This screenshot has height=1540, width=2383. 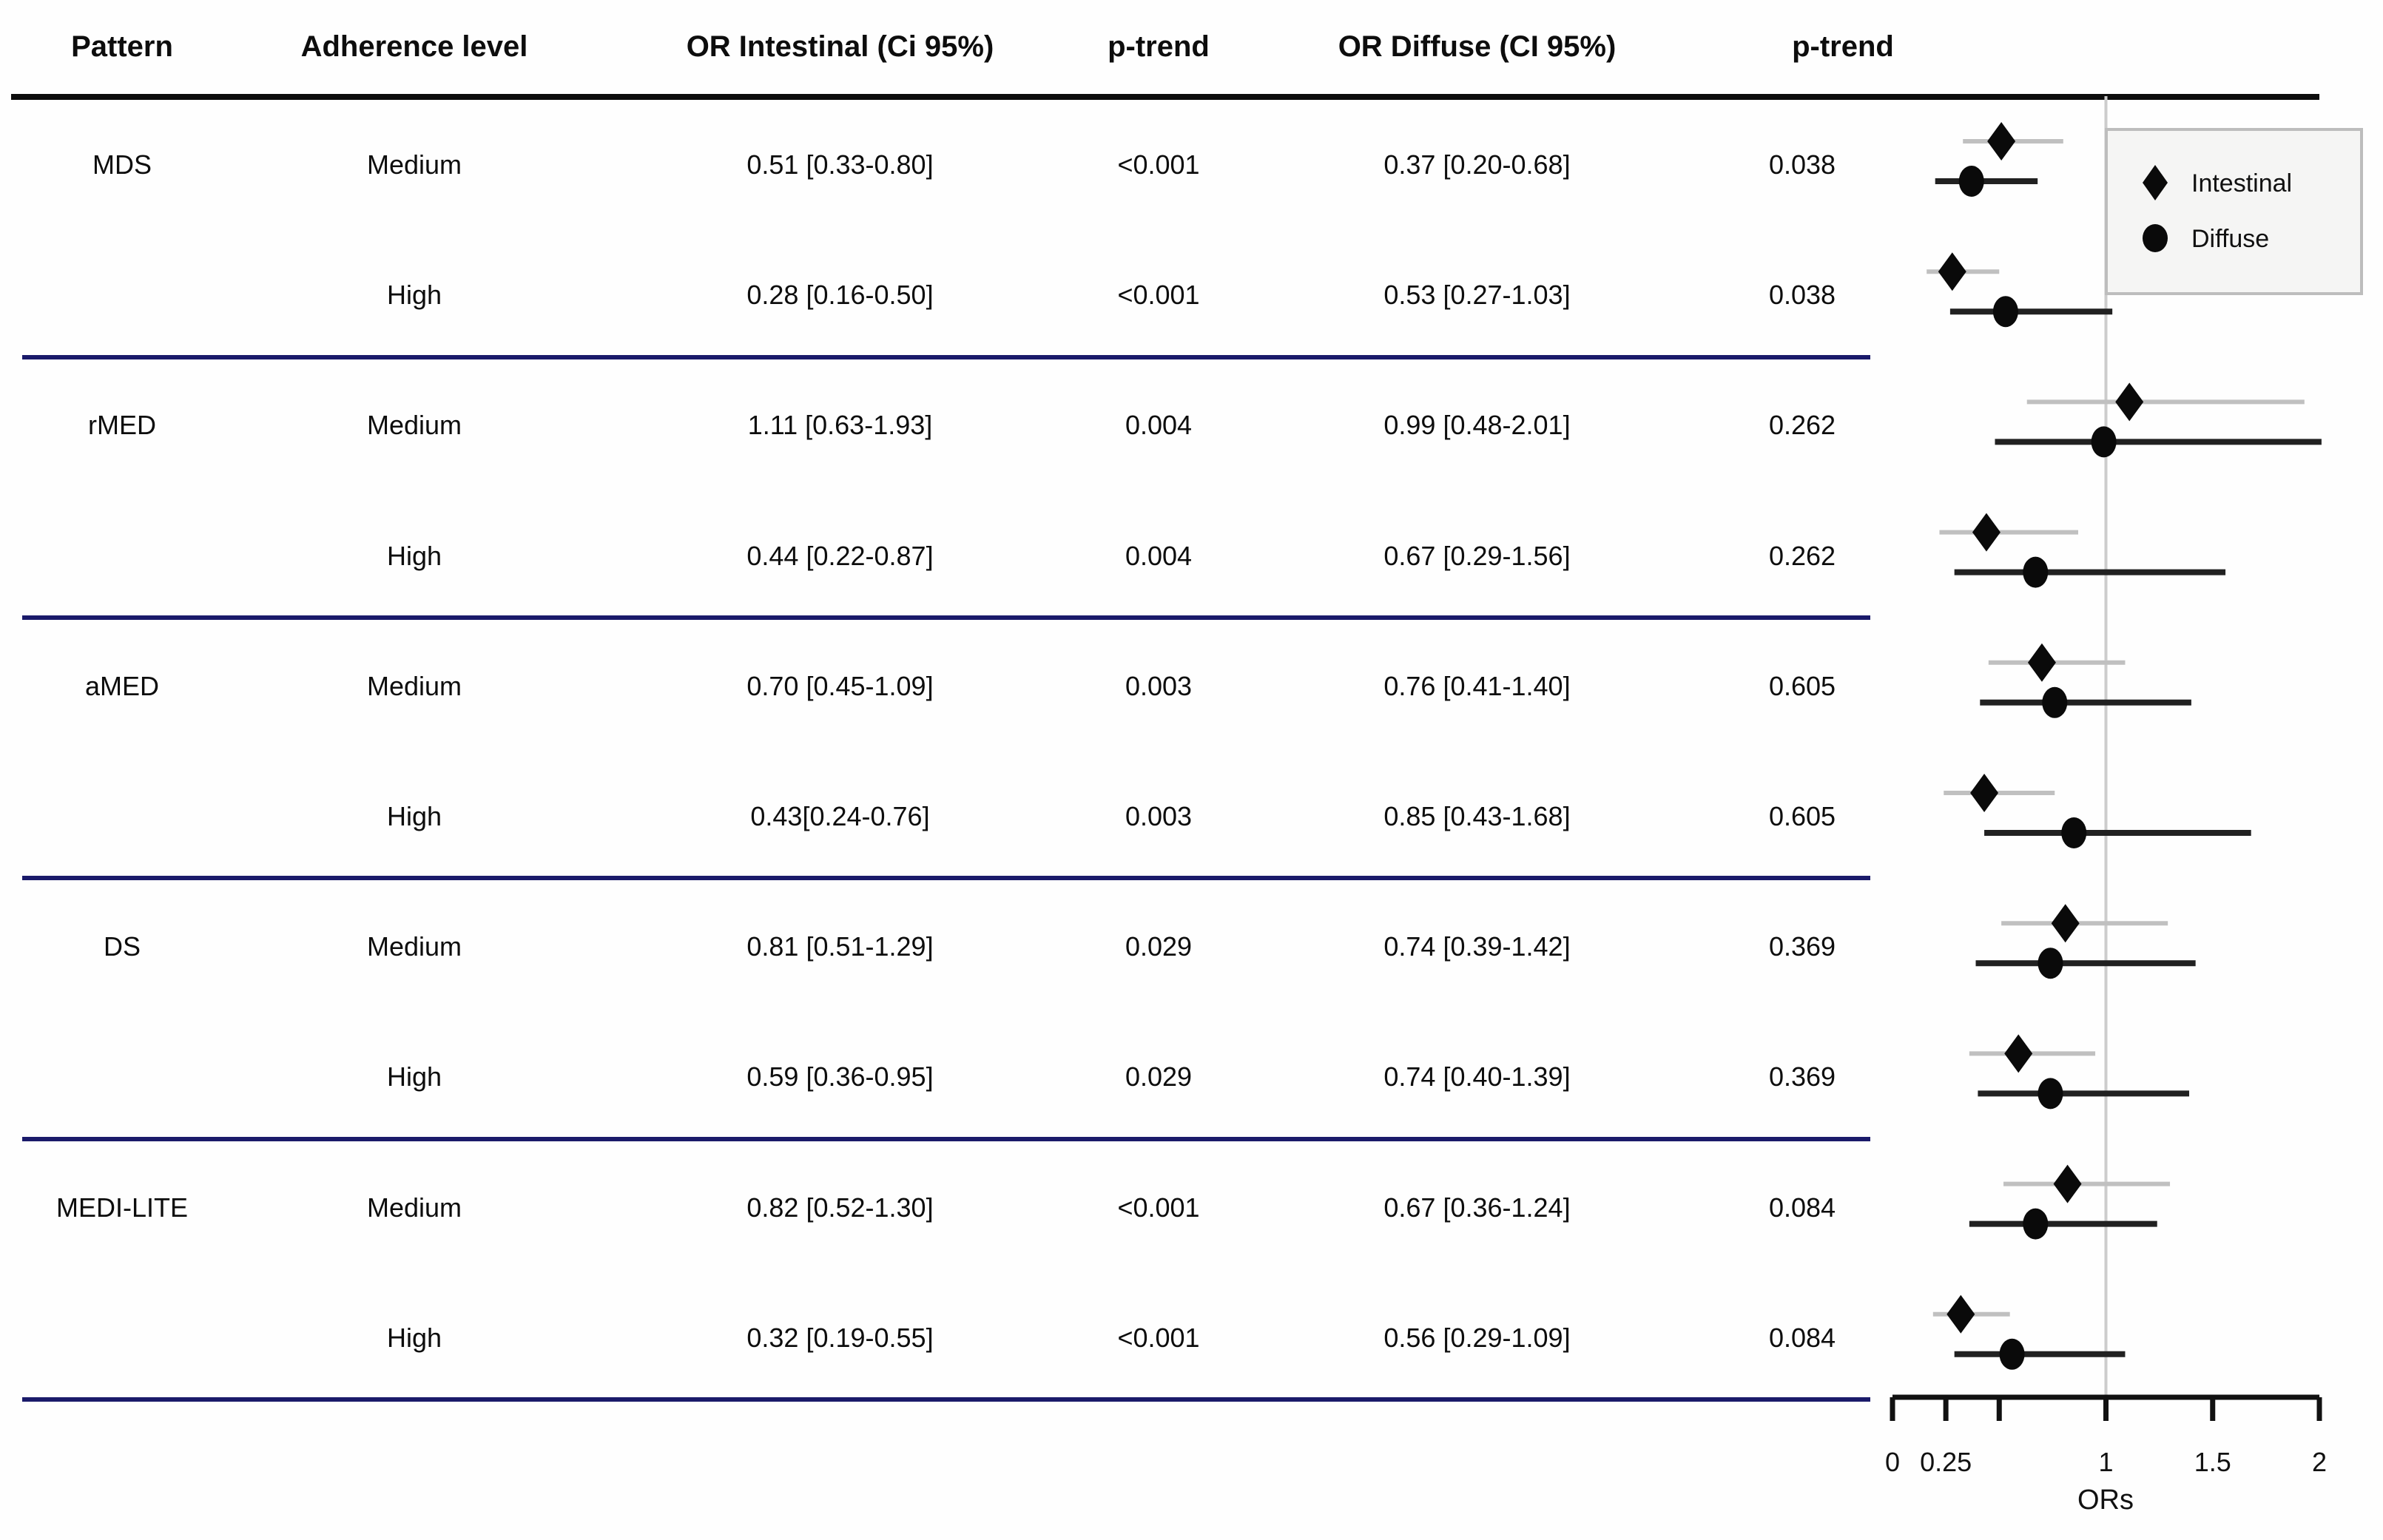 What do you see at coordinates (2124, 746) in the screenshot?
I see `forest-plot-rows` at bounding box center [2124, 746].